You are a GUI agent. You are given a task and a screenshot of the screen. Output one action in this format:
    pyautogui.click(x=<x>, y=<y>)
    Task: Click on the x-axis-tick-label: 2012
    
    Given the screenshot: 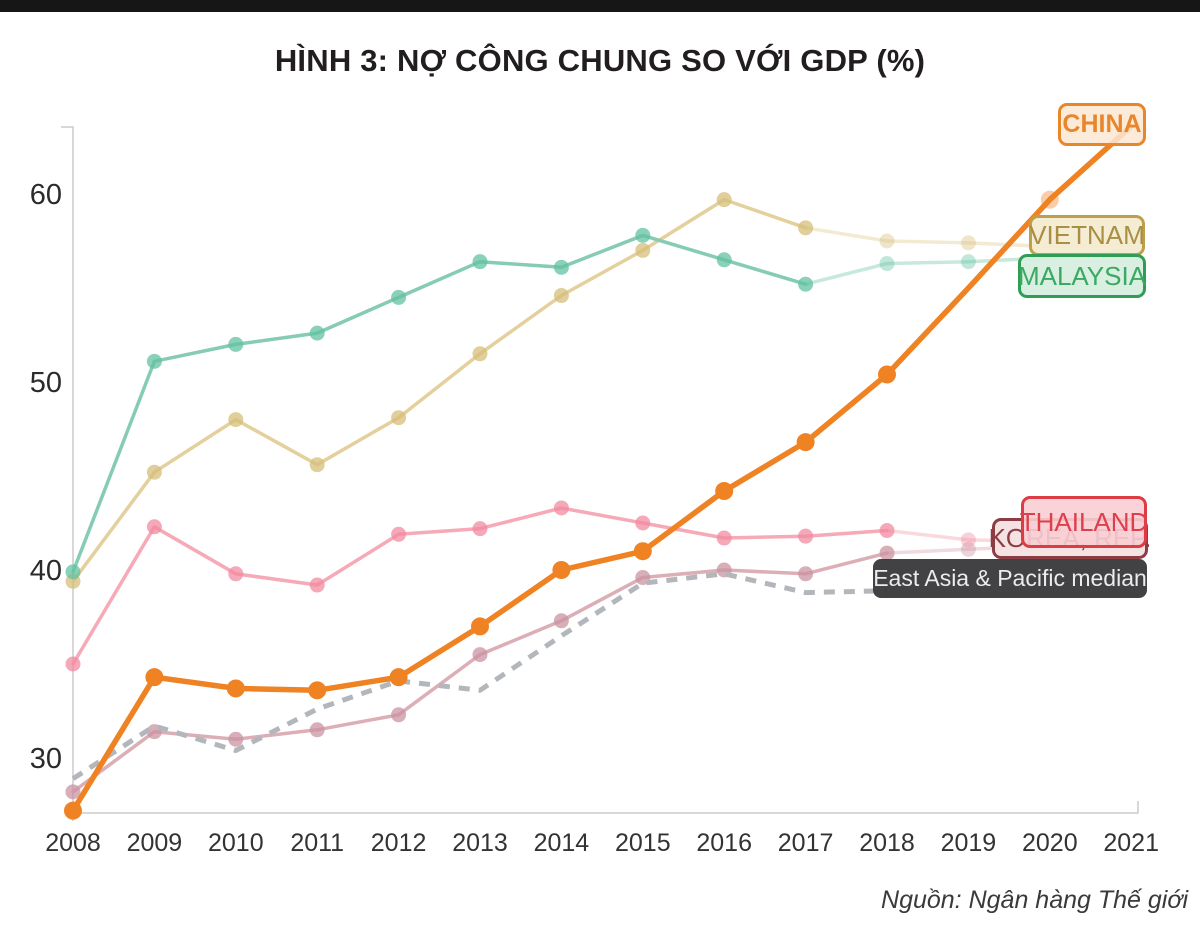 What is the action you would take?
    pyautogui.click(x=399, y=843)
    